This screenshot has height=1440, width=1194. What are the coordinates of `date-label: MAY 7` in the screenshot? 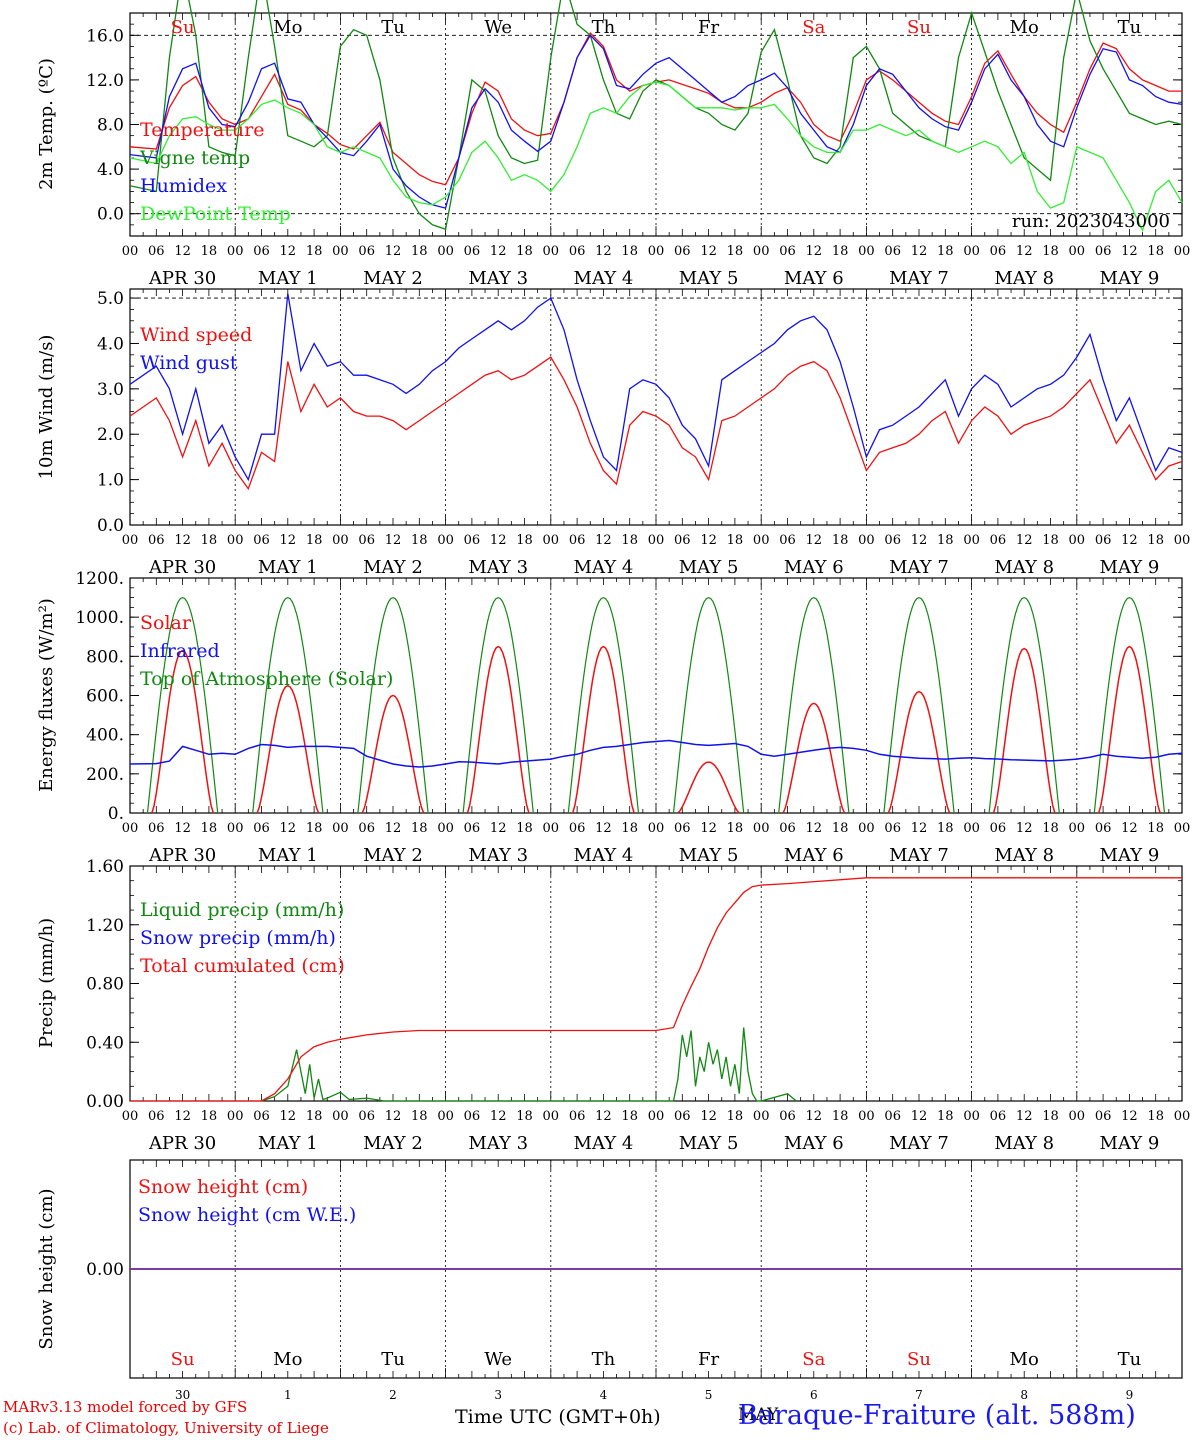 It's located at (919, 1143).